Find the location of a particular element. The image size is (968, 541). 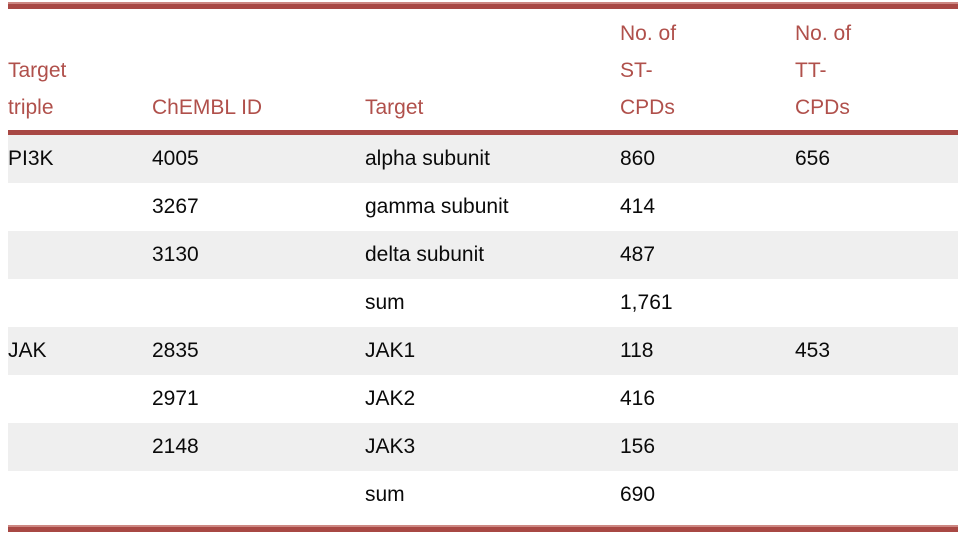

table-top-rule is located at coordinates (483, 5).